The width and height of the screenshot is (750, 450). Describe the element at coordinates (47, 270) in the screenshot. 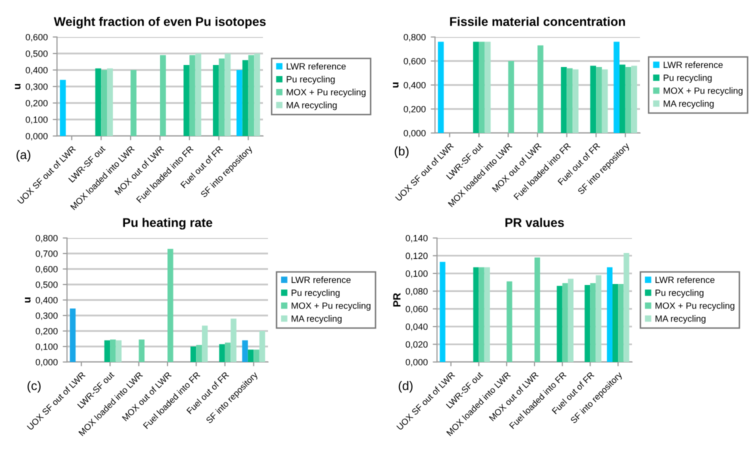

I see `y-tick-label: 0,600` at that location.